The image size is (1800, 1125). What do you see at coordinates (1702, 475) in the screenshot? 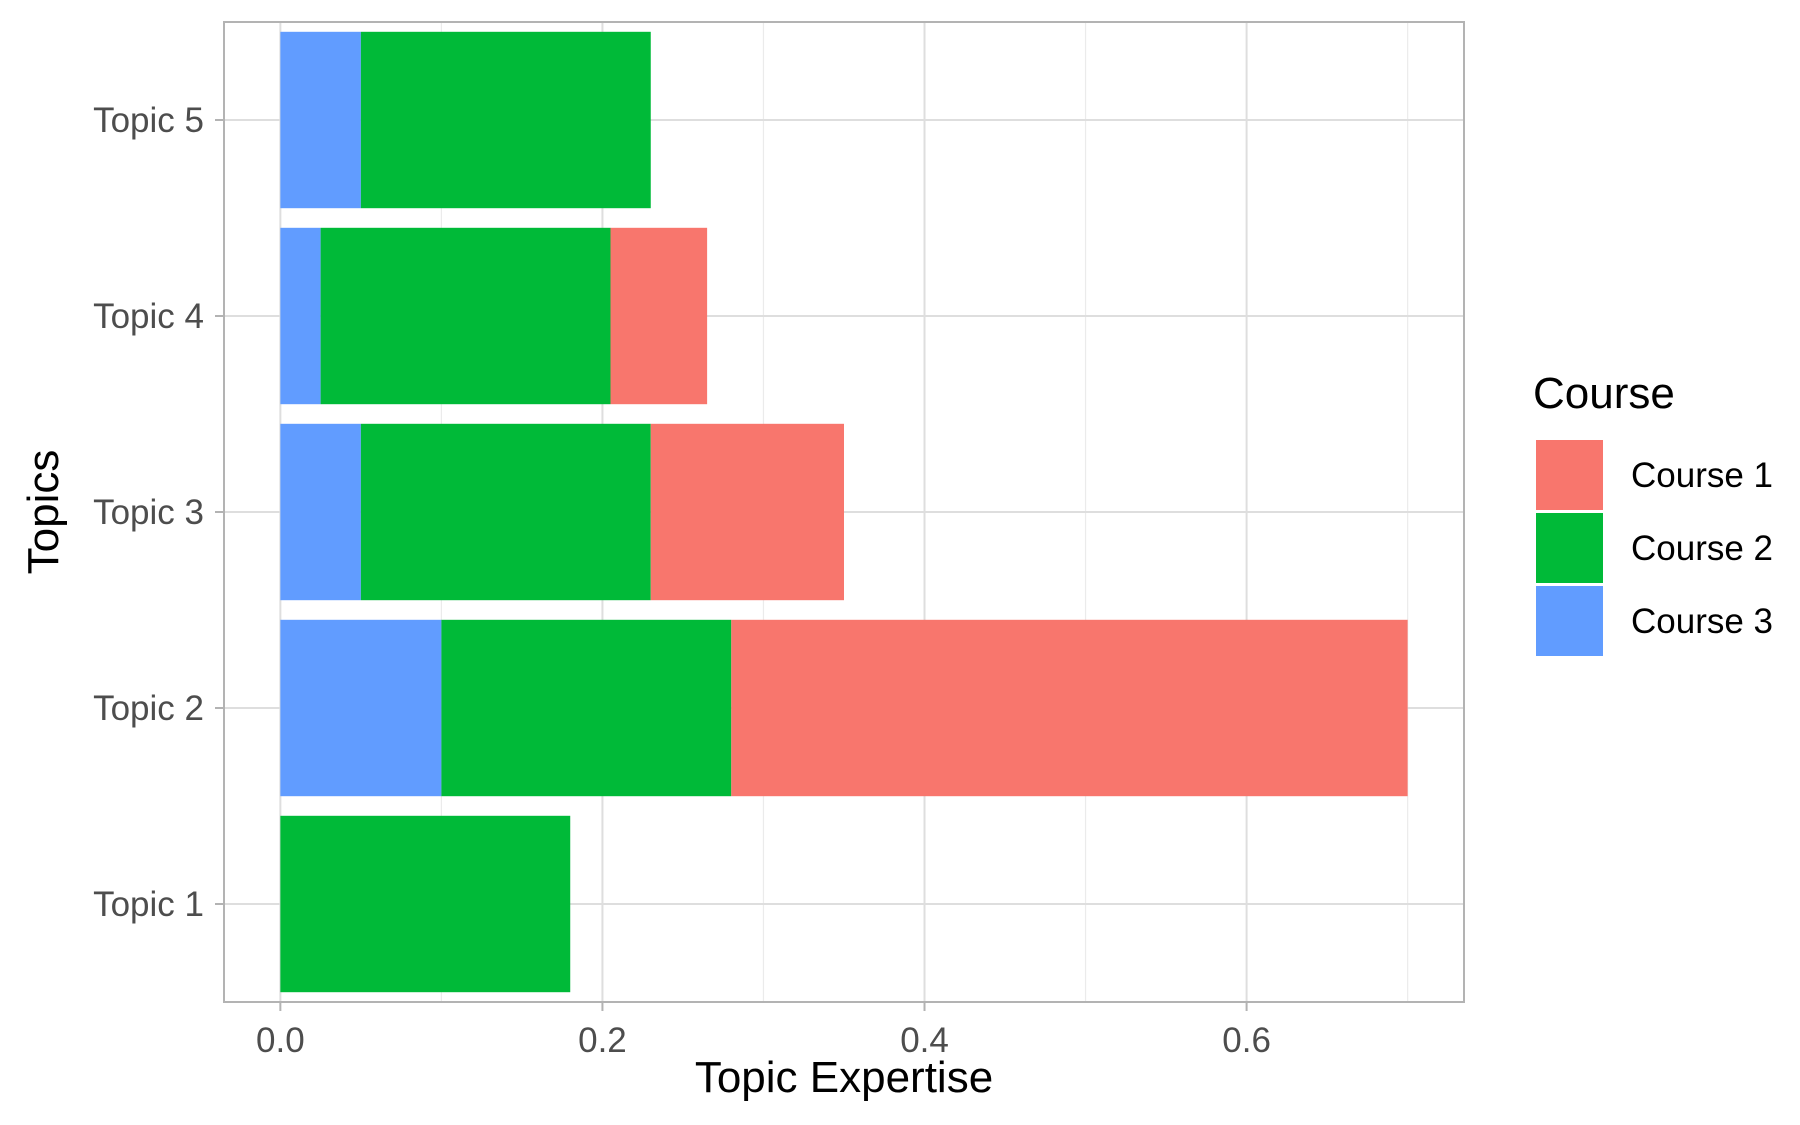
I see `legend-label: Course 1` at bounding box center [1702, 475].